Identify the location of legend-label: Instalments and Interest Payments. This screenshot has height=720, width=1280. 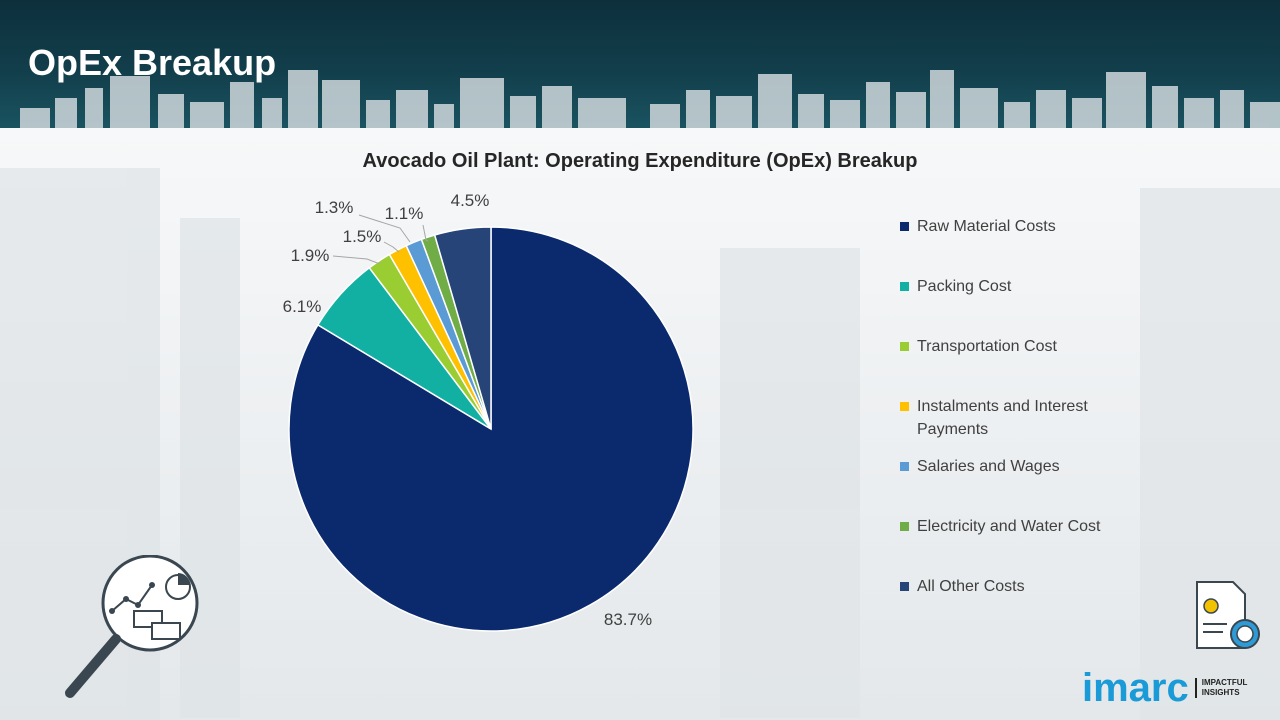
(1002, 418).